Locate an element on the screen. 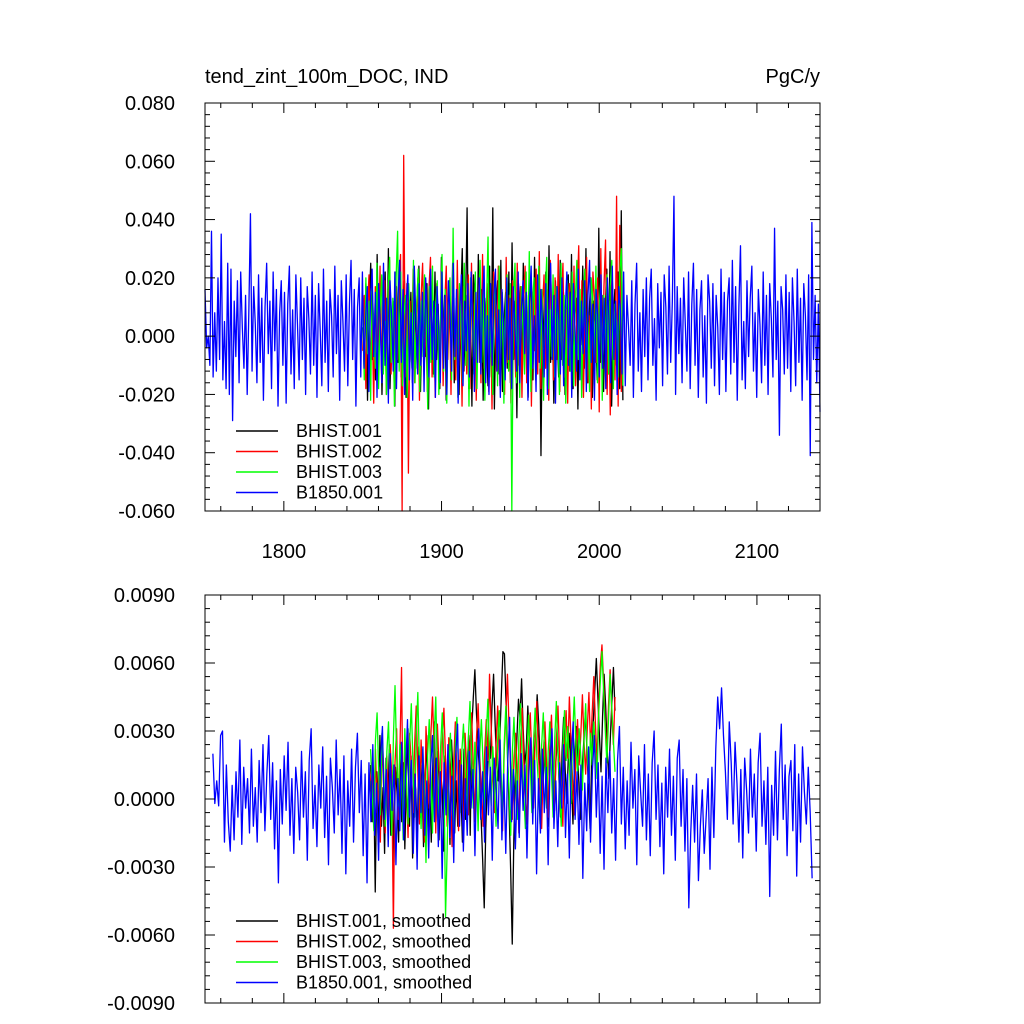 The width and height of the screenshot is (1024, 1024). bottom-ytick-label: 0.0000 is located at coordinates (144, 800).